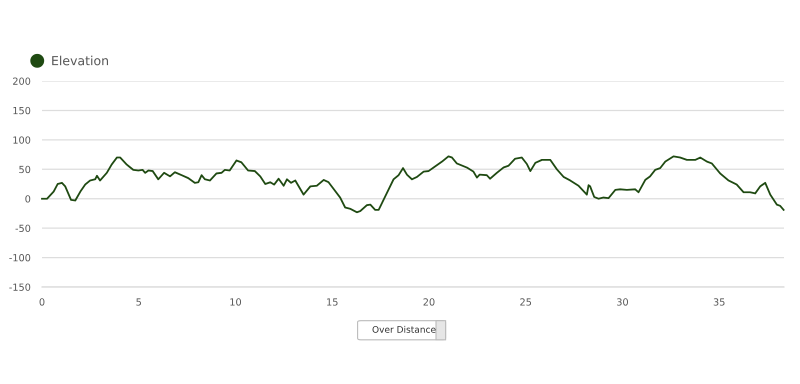 The width and height of the screenshot is (800, 384). What do you see at coordinates (24, 170) in the screenshot?
I see `y-tick-label: 50` at bounding box center [24, 170].